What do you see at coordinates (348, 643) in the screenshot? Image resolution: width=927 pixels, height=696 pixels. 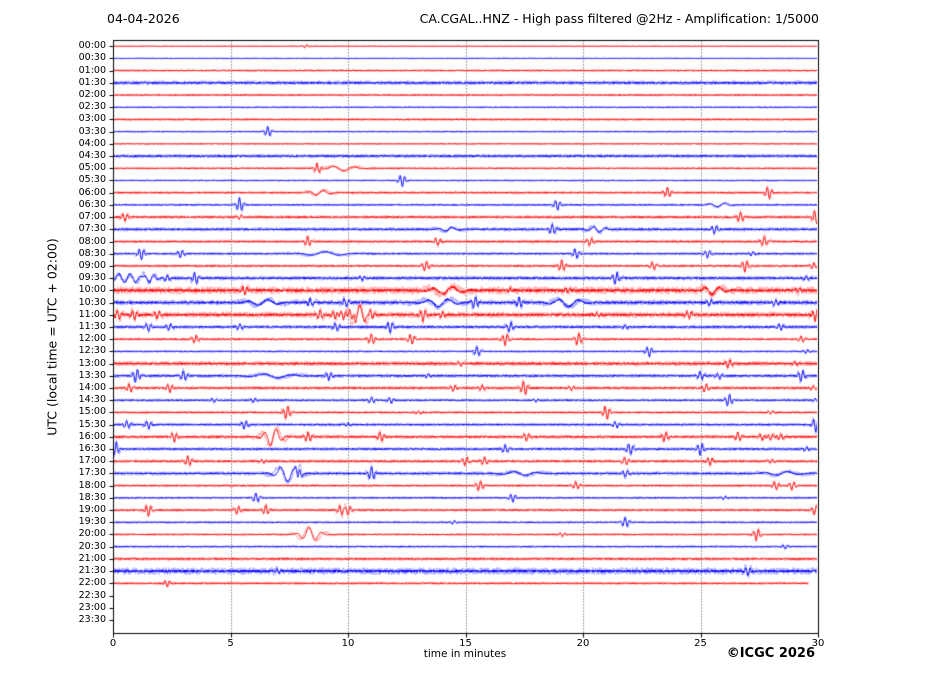 I see `x-tick-label: 10` at bounding box center [348, 643].